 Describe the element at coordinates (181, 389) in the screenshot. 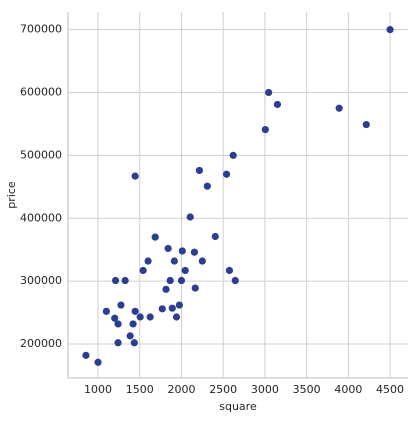

I see `x-tick-label: 2000` at that location.